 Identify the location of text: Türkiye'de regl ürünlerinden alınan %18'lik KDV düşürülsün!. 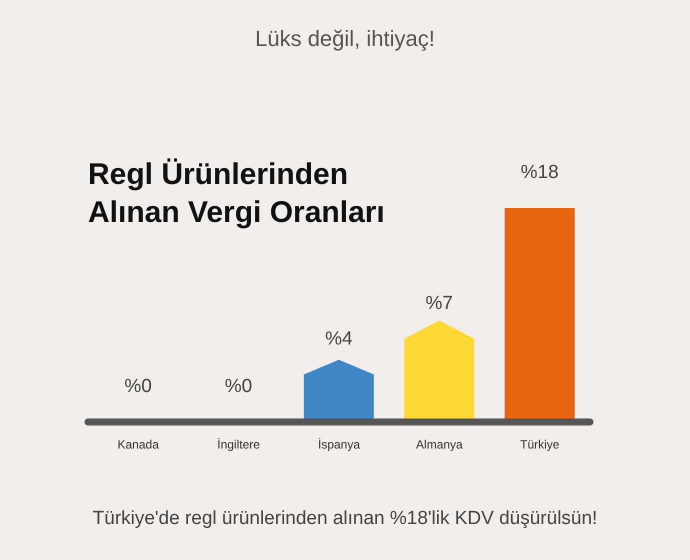
(345, 519).